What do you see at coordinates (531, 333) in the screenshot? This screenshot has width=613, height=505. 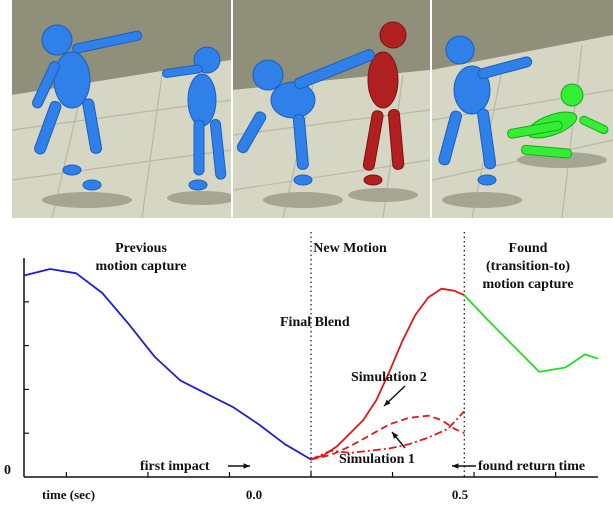 I see `series-line-found-motion-capture` at bounding box center [531, 333].